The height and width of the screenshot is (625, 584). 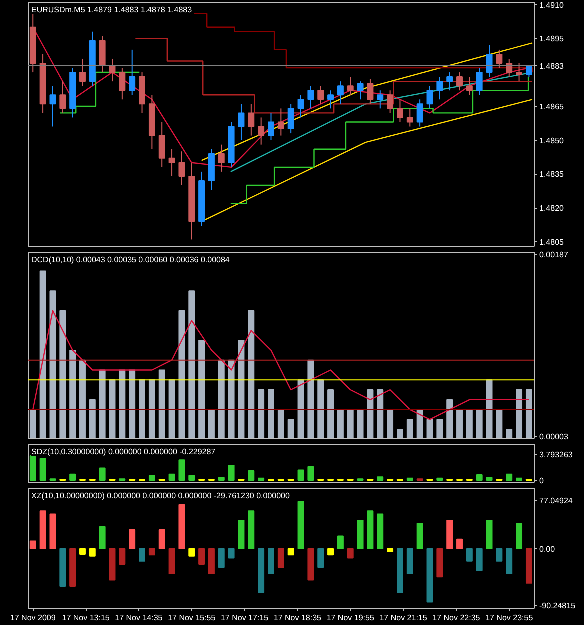 What do you see at coordinates (124, 452) in the screenshot?
I see `chart-title: SDZ(10,0.30000000) 0.000000 0.000000 -0.229287` at bounding box center [124, 452].